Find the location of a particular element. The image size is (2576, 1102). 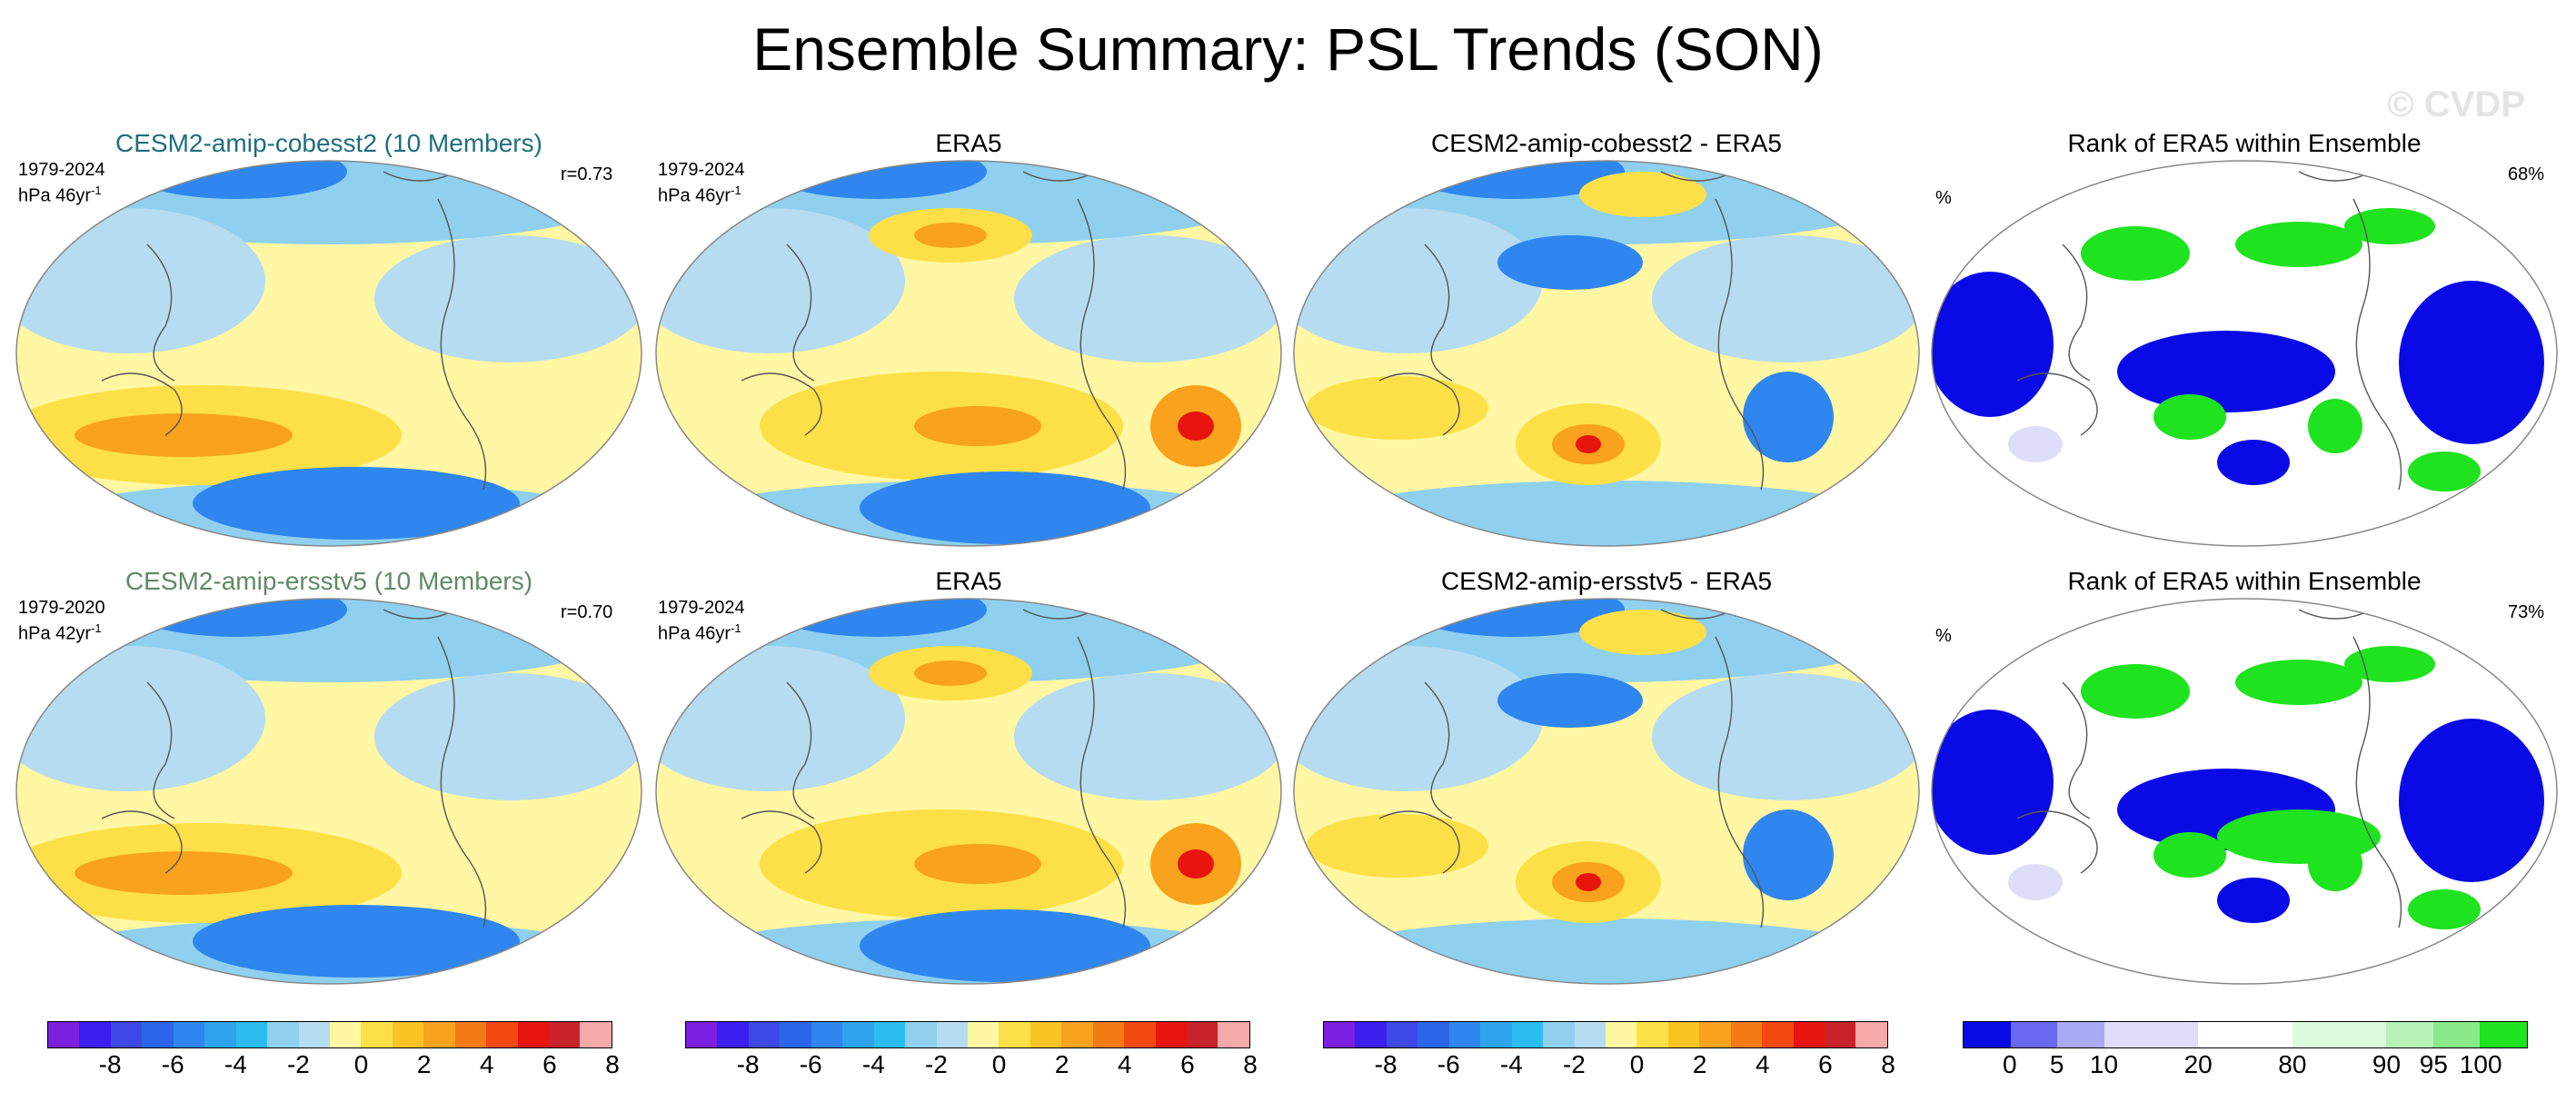

pattern-correlation: r=0.73 is located at coordinates (587, 174).